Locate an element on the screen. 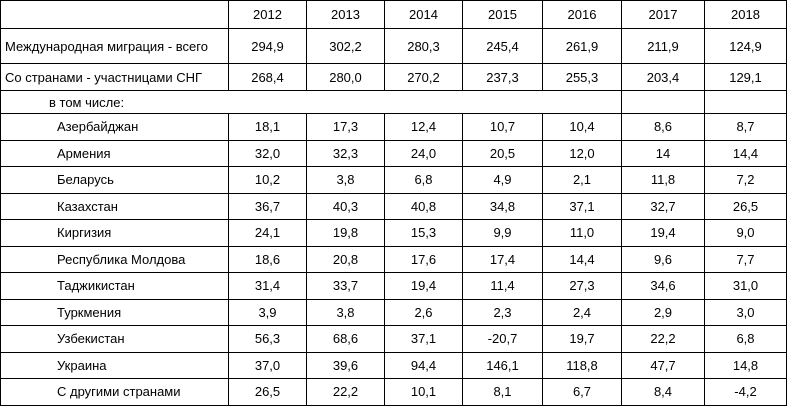 The height and width of the screenshot is (407, 787). value-cell: 10,7 is located at coordinates (502, 127).